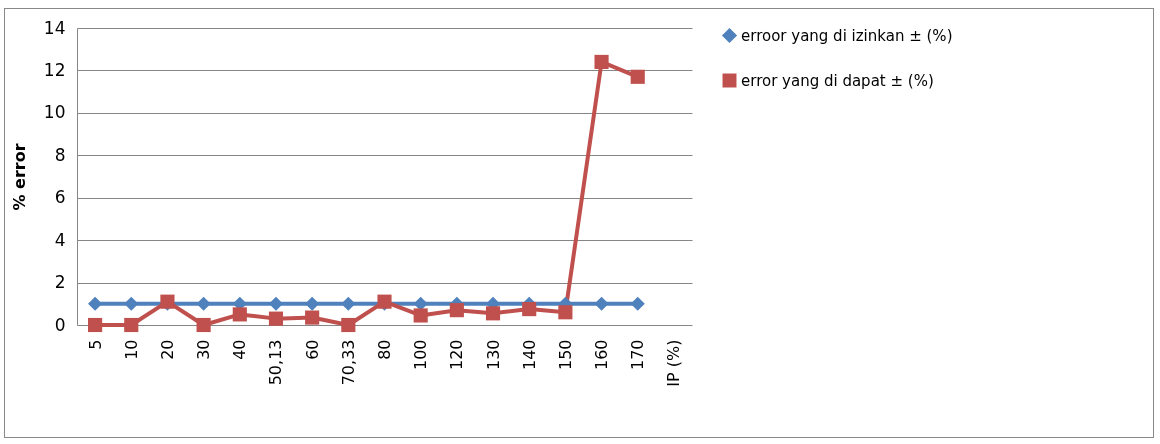 The height and width of the screenshot is (444, 1160). What do you see at coordinates (54, 69) in the screenshot?
I see `y-tick-label: 12` at bounding box center [54, 69].